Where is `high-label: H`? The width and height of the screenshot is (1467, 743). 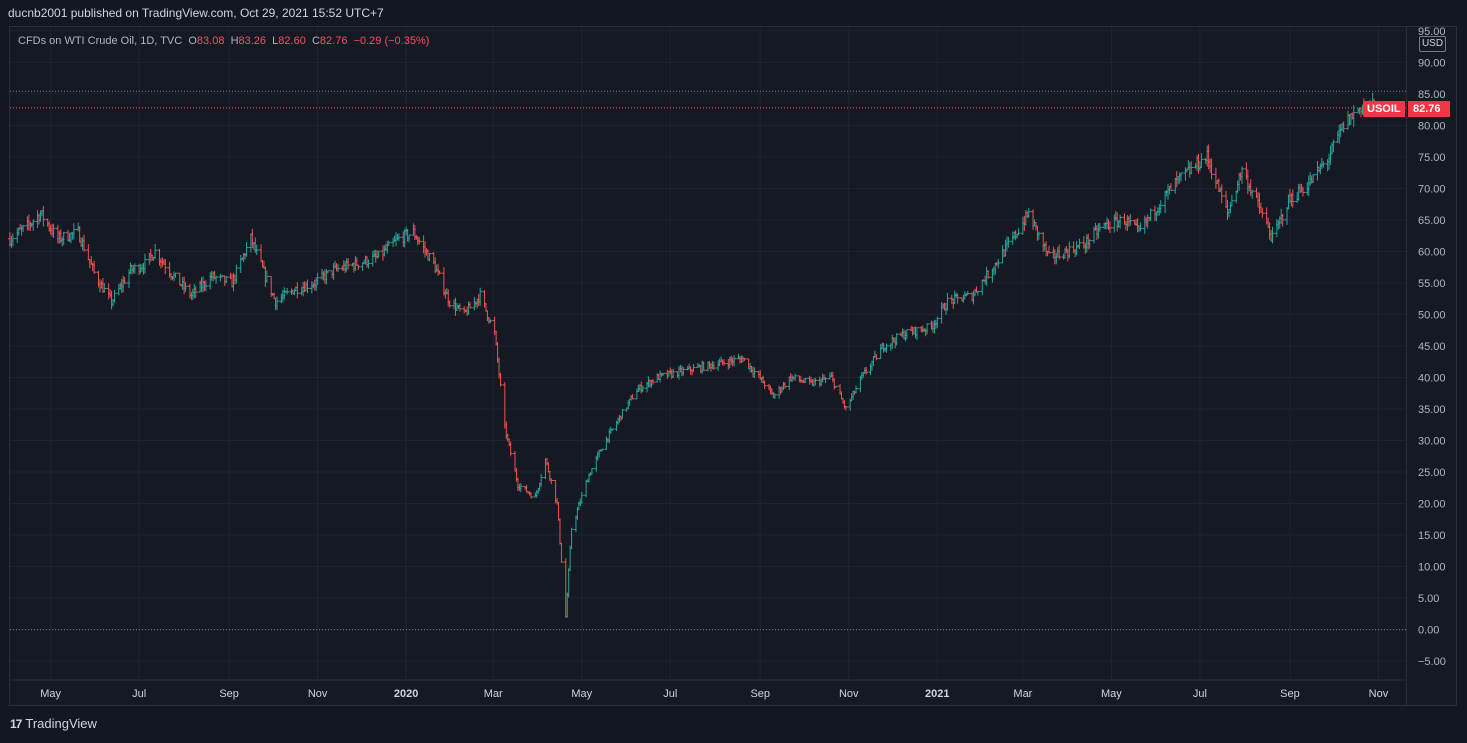
high-label: H is located at coordinates (234, 41).